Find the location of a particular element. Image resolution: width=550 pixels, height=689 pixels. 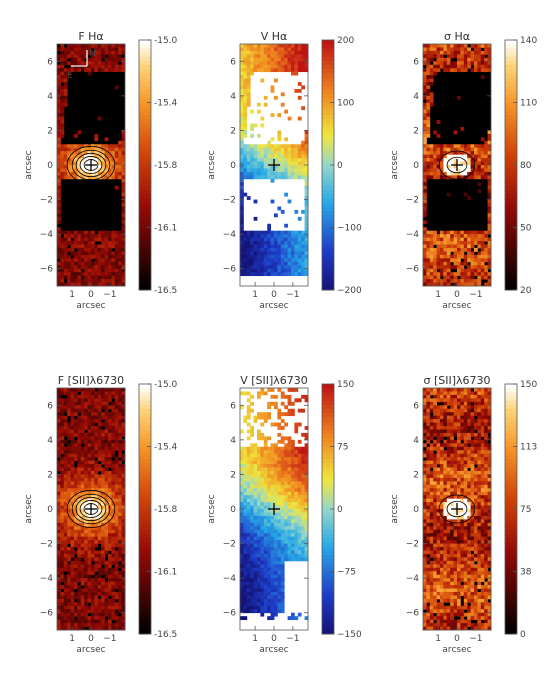

x-tick-label: 0 is located at coordinates (457, 639).